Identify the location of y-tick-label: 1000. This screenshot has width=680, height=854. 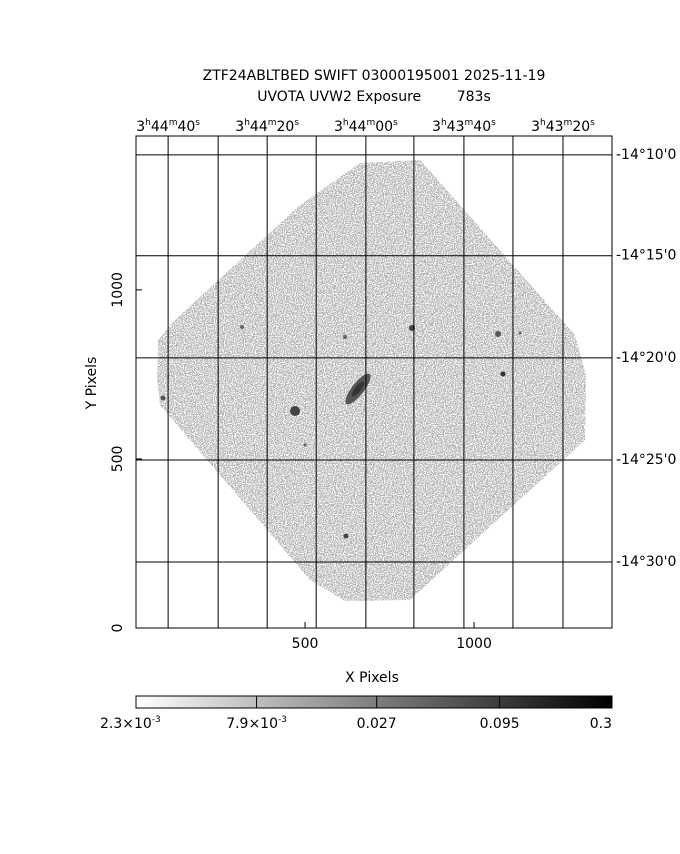
(118, 290).